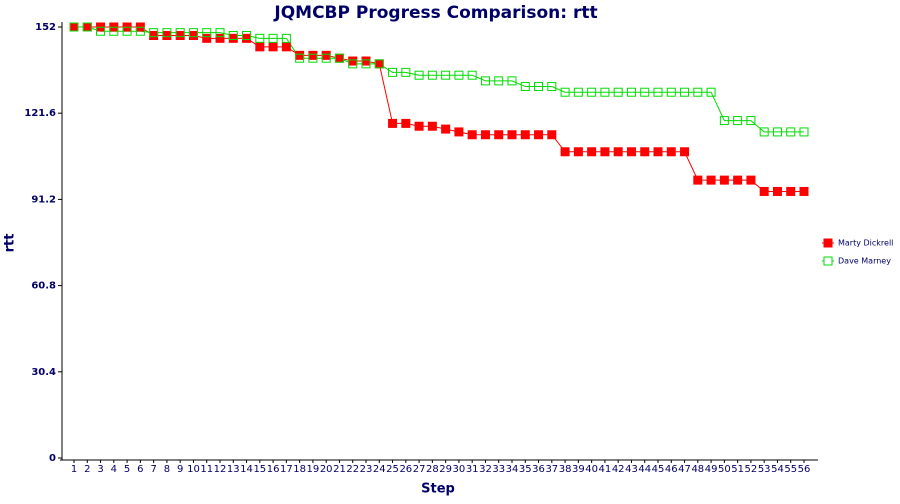 Image resolution: width=900 pixels, height=504 pixels. What do you see at coordinates (737, 469) in the screenshot?
I see `x-tick-label: 51` at bounding box center [737, 469].